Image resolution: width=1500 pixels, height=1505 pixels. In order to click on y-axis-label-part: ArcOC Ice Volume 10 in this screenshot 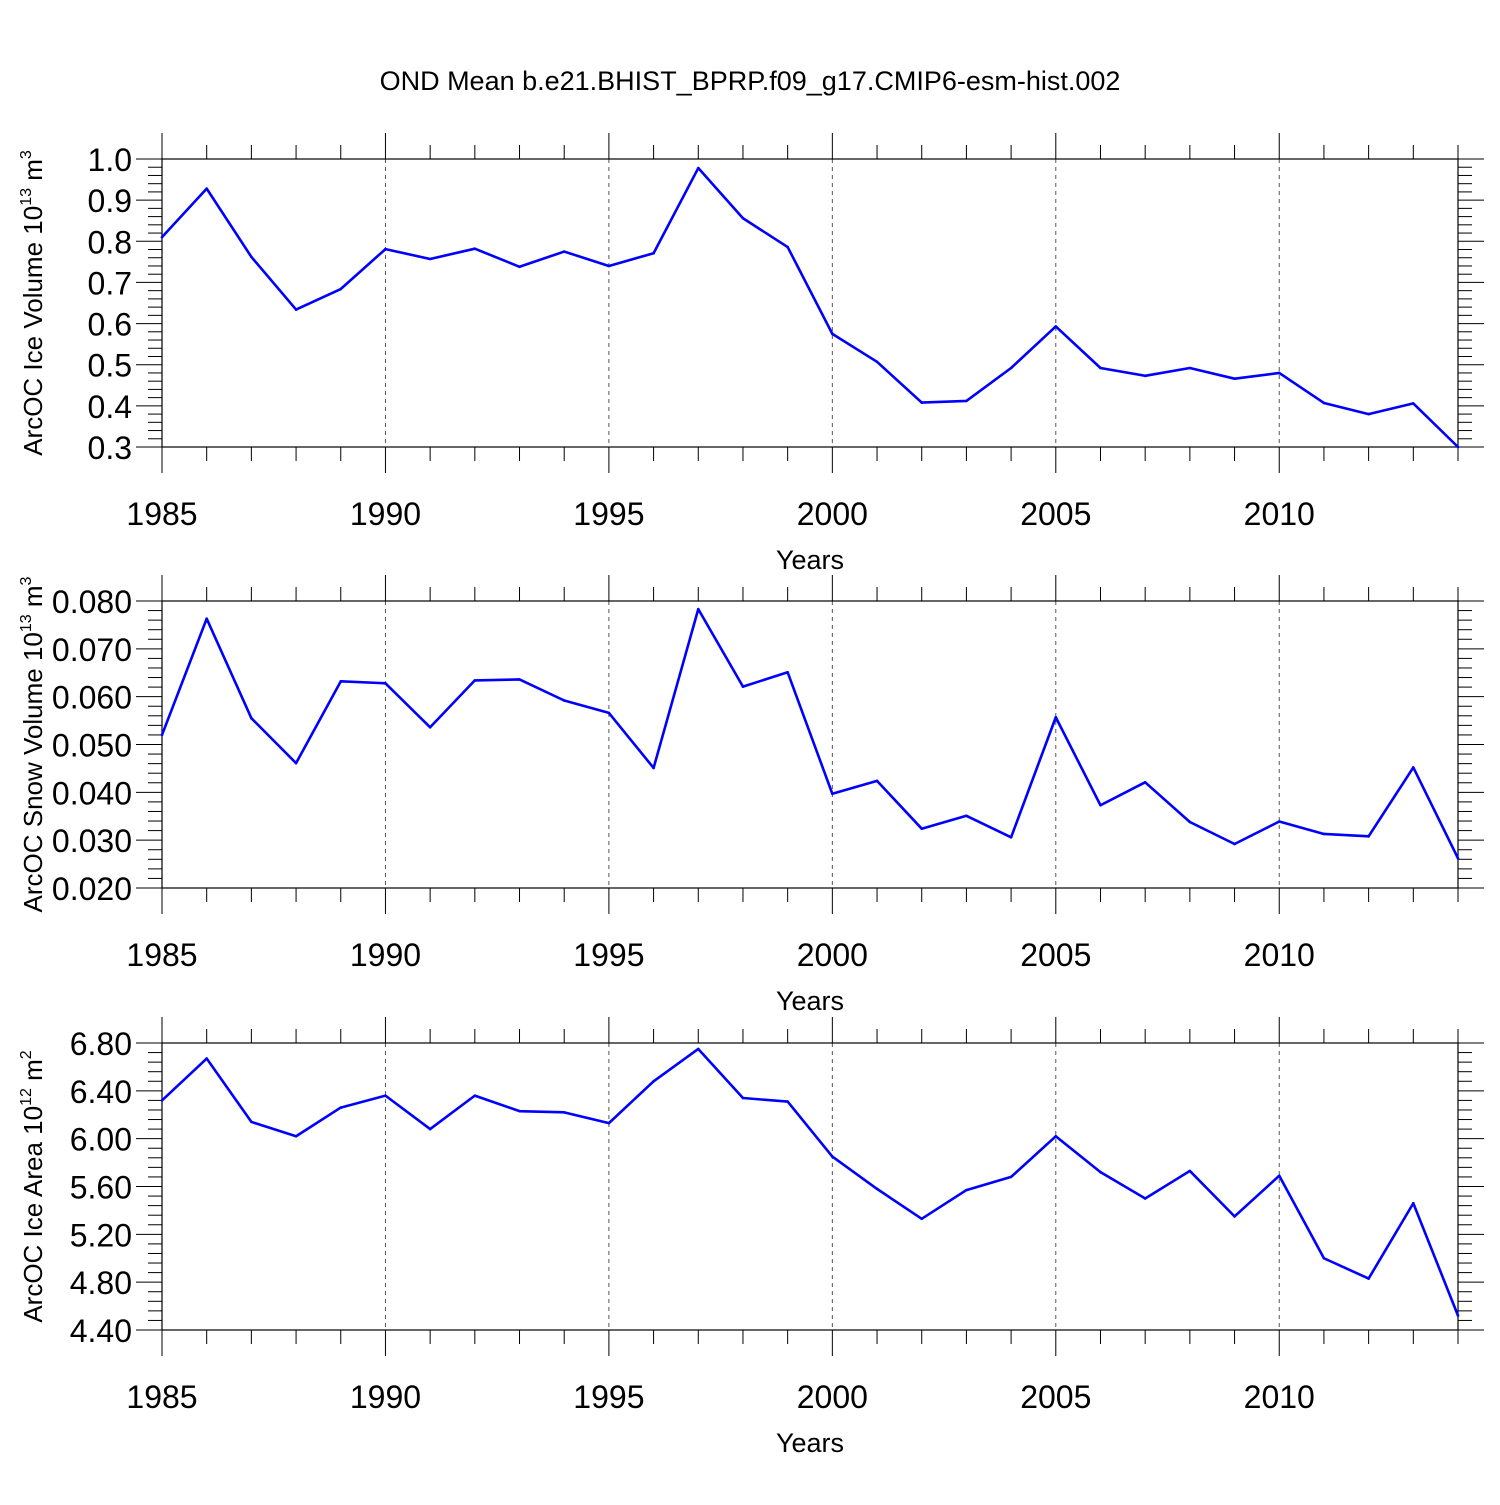, I will do `click(33, 331)`.